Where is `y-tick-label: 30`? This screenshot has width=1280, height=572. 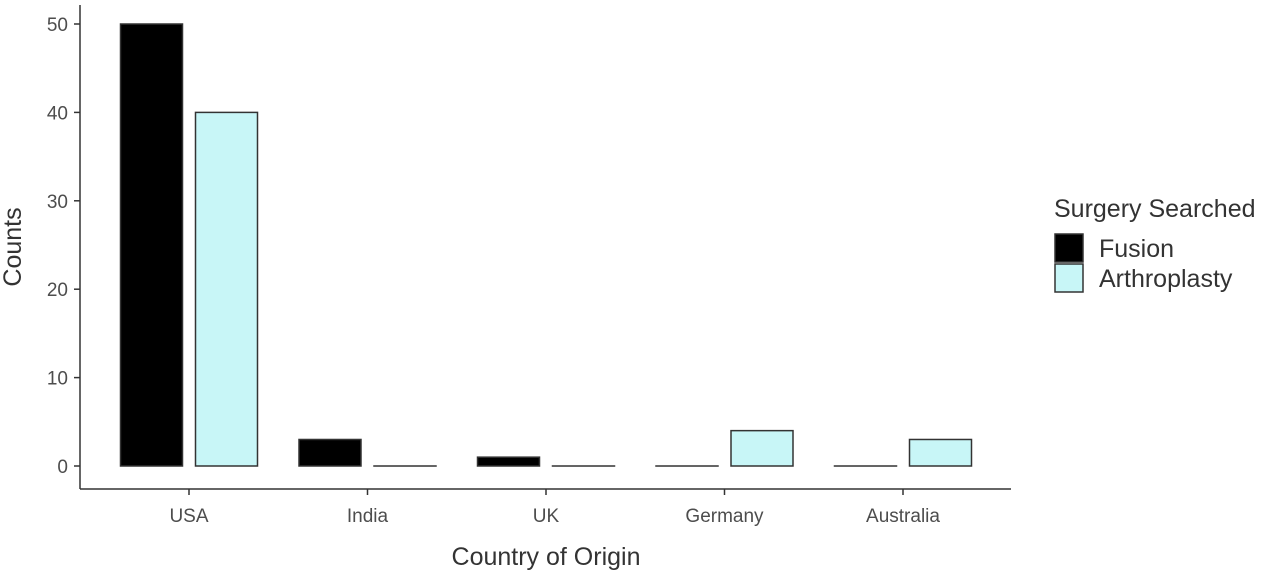
y-tick-label: 30 is located at coordinates (57, 202).